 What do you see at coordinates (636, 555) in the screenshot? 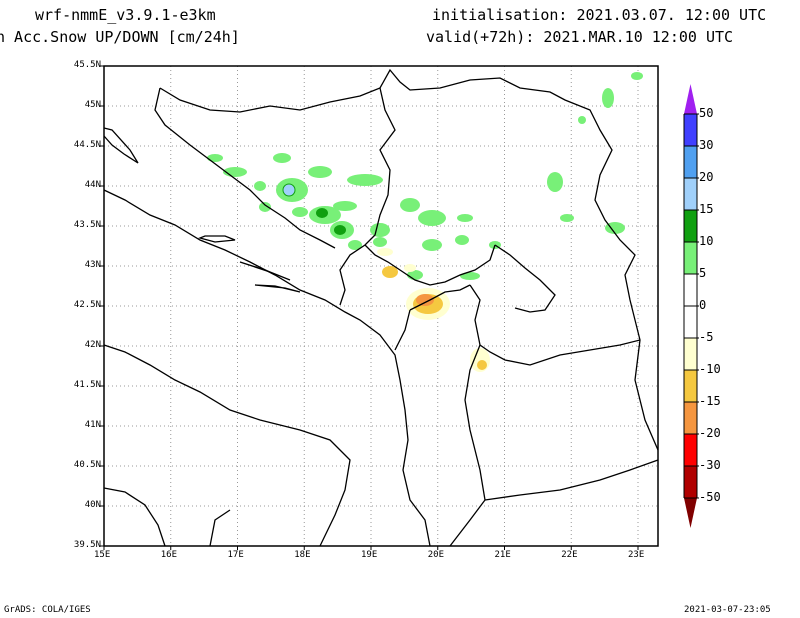
I see `lon-label: 23E` at bounding box center [636, 555].